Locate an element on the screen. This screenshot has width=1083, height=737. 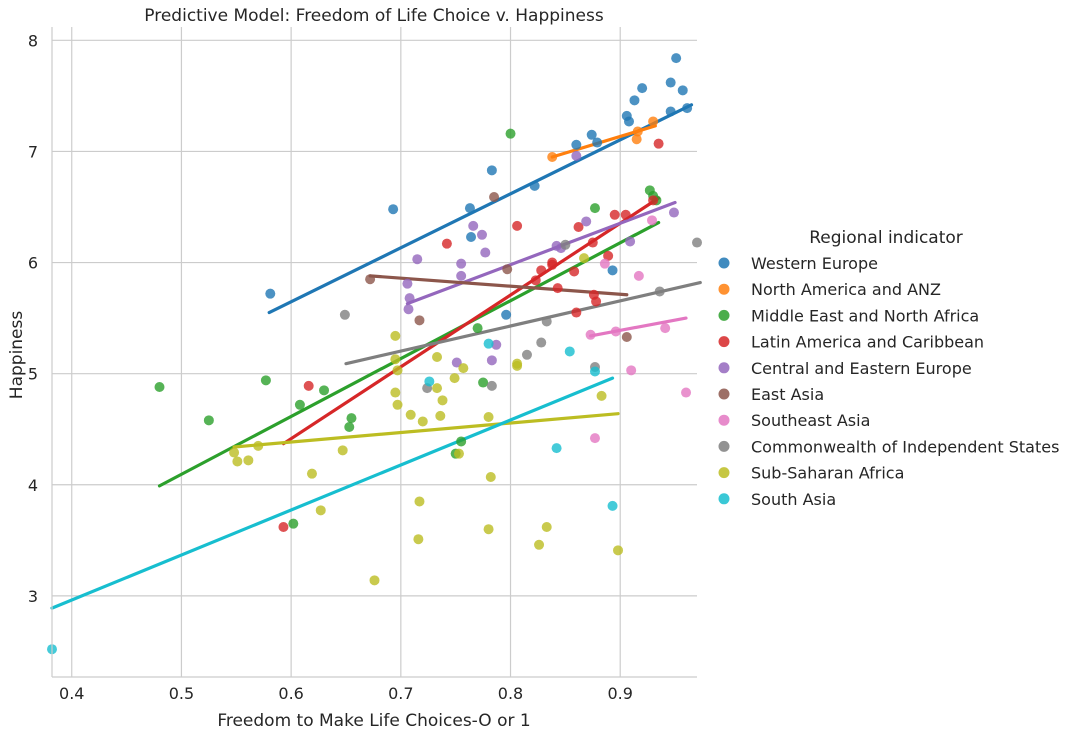
legend-label-latin-america-and-caribbean: Latin America and Caribbean is located at coordinates (867, 342).